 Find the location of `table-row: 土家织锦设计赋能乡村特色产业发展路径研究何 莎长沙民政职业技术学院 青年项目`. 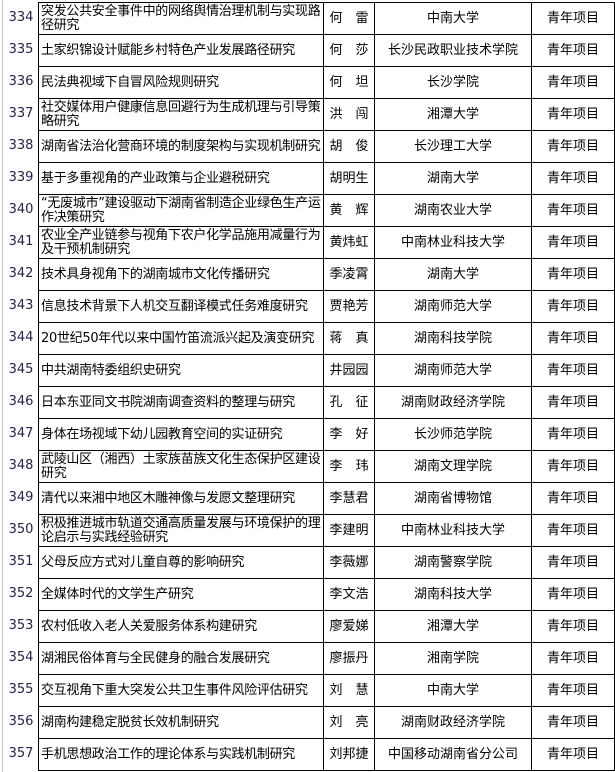

table-row: 土家织锦设计赋能乡村特色产业发展路径研究何 莎长沙民政职业技术学院 青年项目 is located at coordinates (326, 50).